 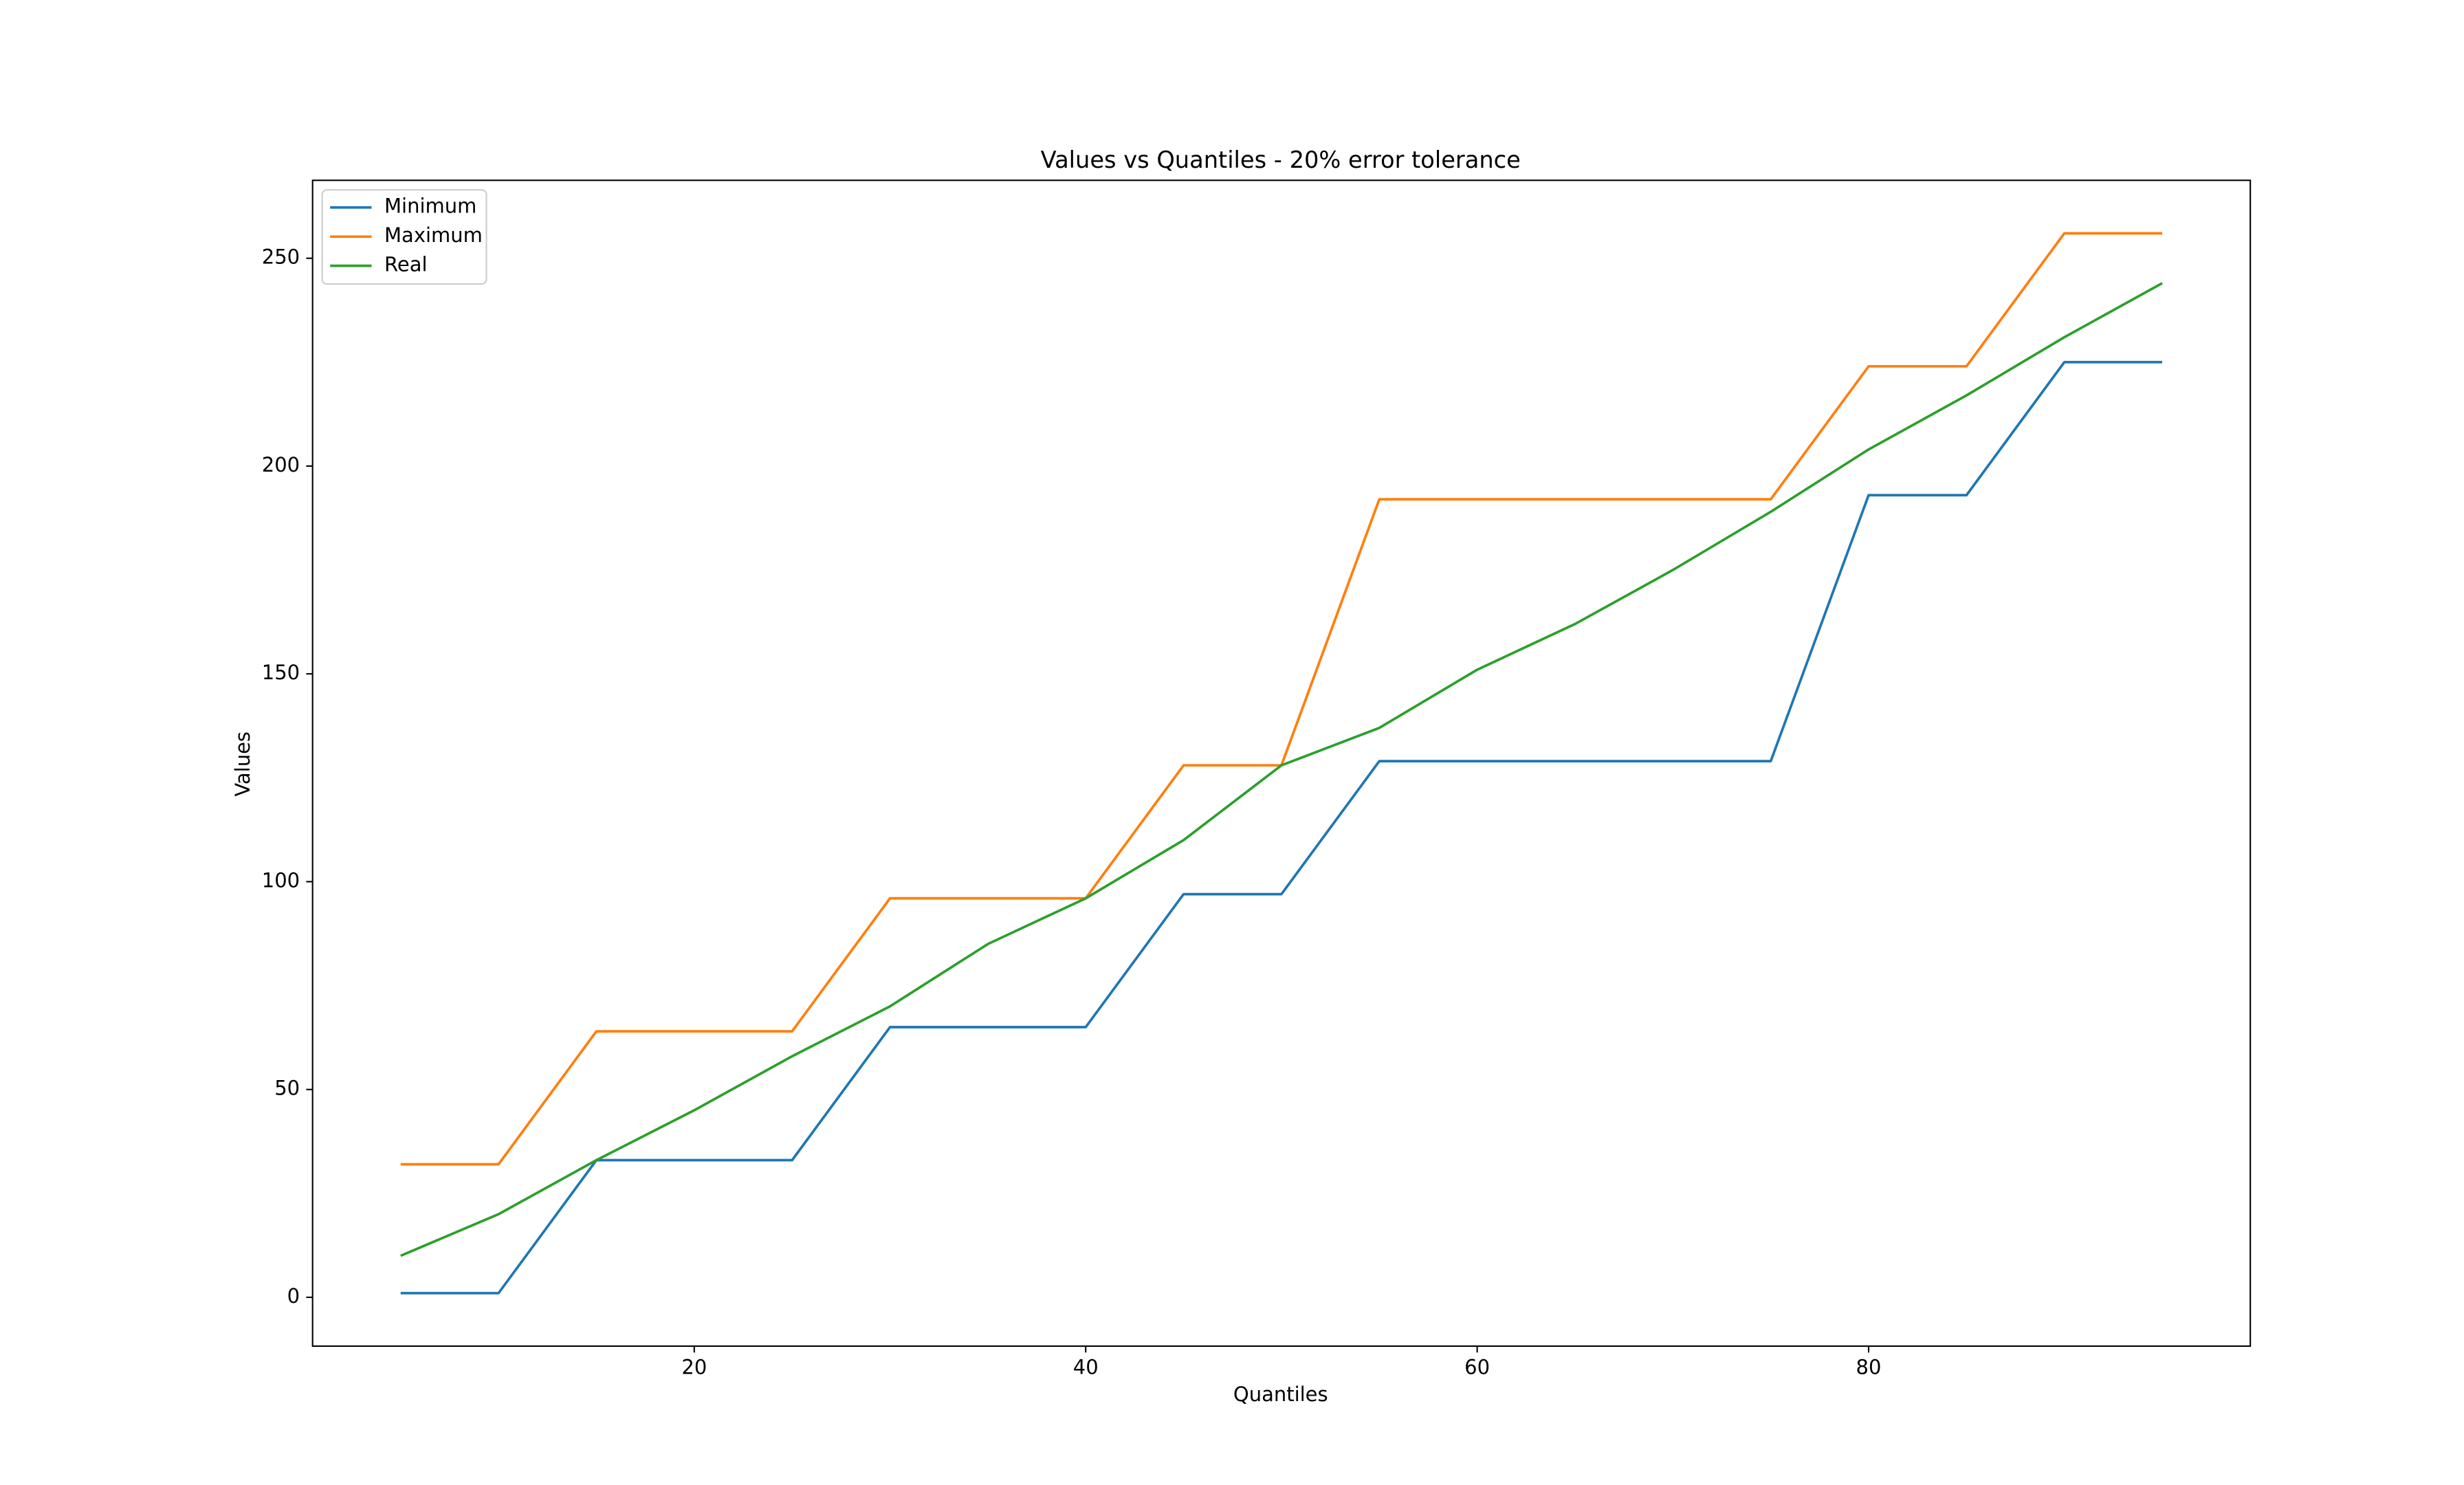 I want to click on x-axis-label: Quantiles, so click(x=1280, y=1394).